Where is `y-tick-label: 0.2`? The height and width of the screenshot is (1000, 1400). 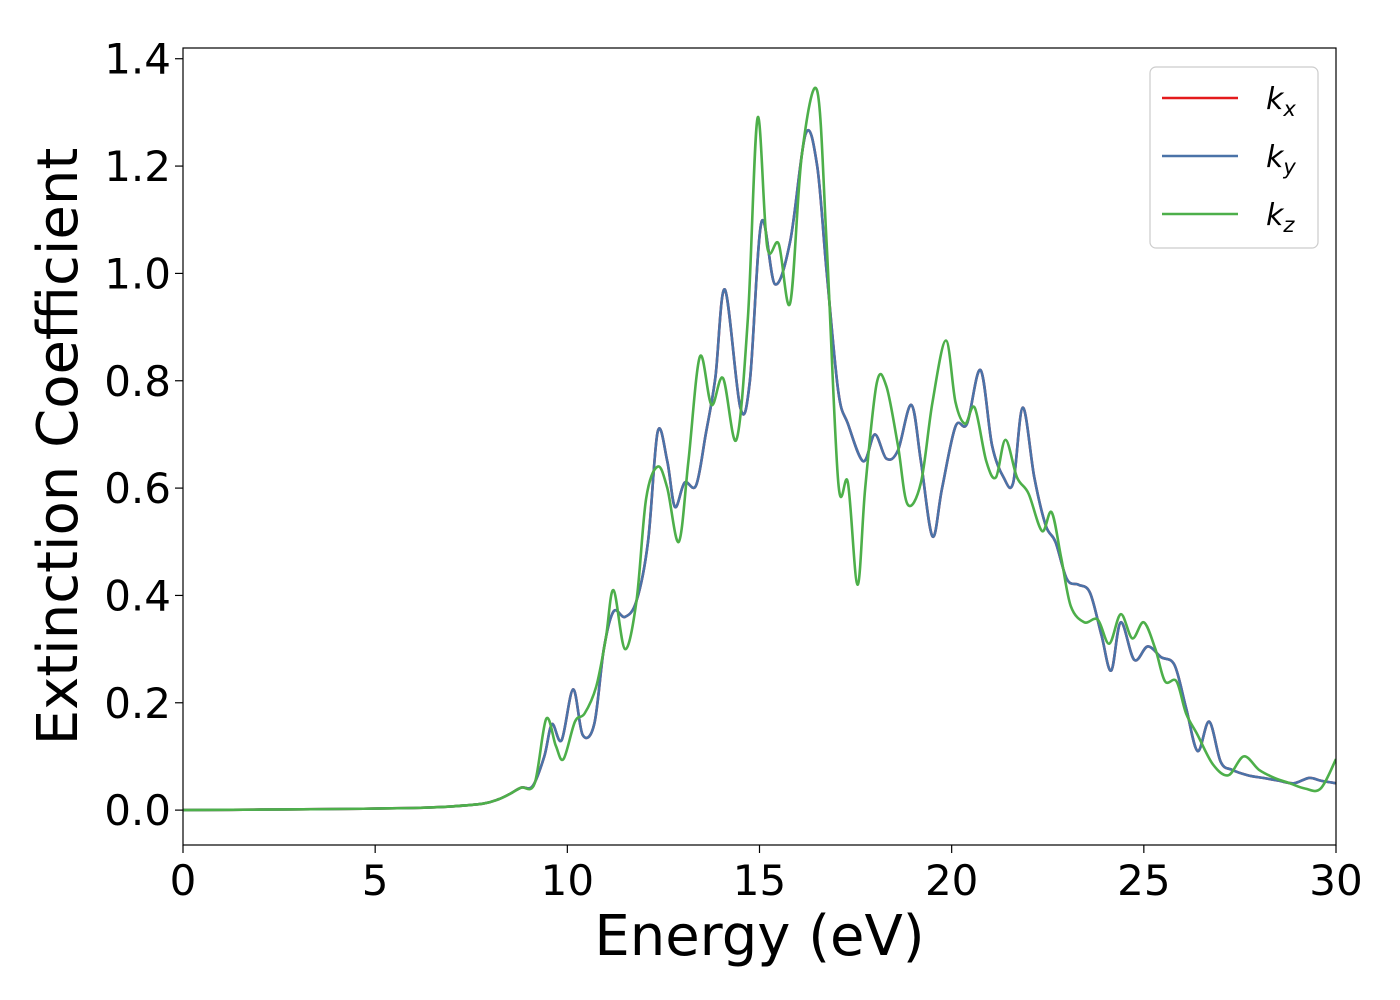 y-tick-label: 0.2 is located at coordinates (137, 703).